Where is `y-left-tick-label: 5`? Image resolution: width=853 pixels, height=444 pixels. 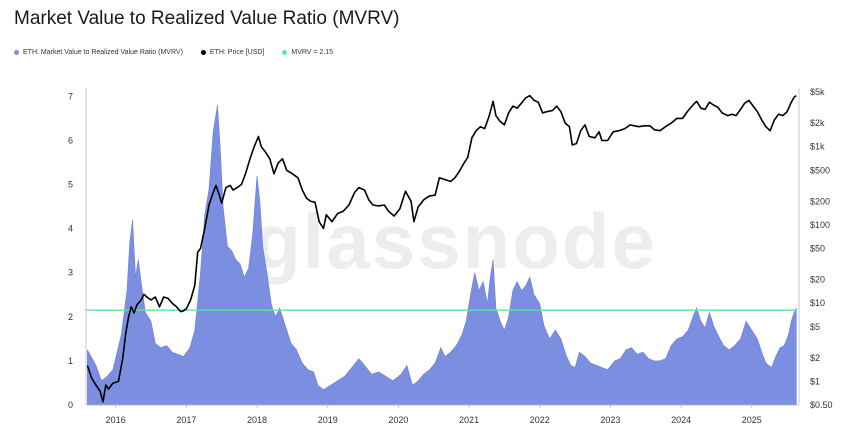
y-left-tick-label: 5 is located at coordinates (70, 185).